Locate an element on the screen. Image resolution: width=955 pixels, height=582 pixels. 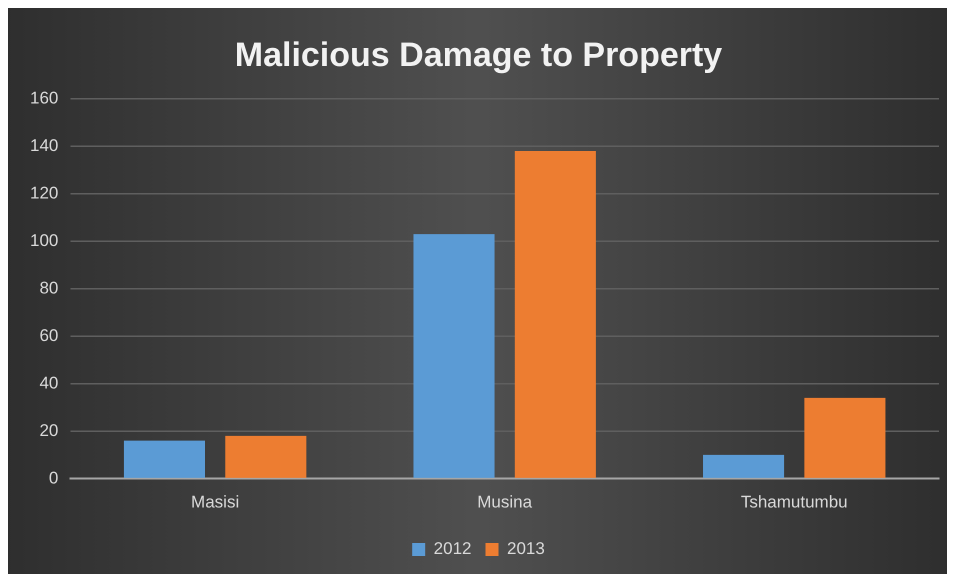
y-tick-label: 0 is located at coordinates (53, 478).